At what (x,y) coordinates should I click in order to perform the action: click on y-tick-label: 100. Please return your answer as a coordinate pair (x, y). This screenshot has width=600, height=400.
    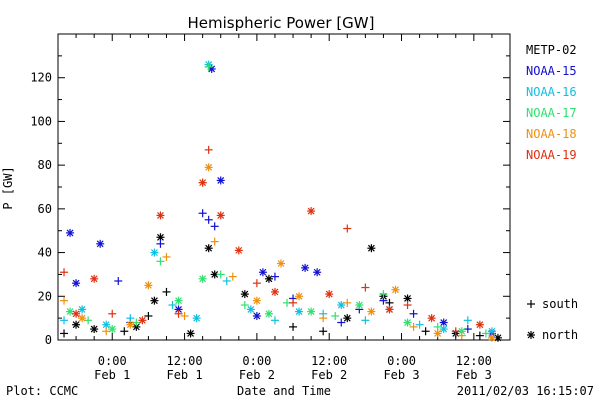
    Looking at the image, I should click on (41, 121).